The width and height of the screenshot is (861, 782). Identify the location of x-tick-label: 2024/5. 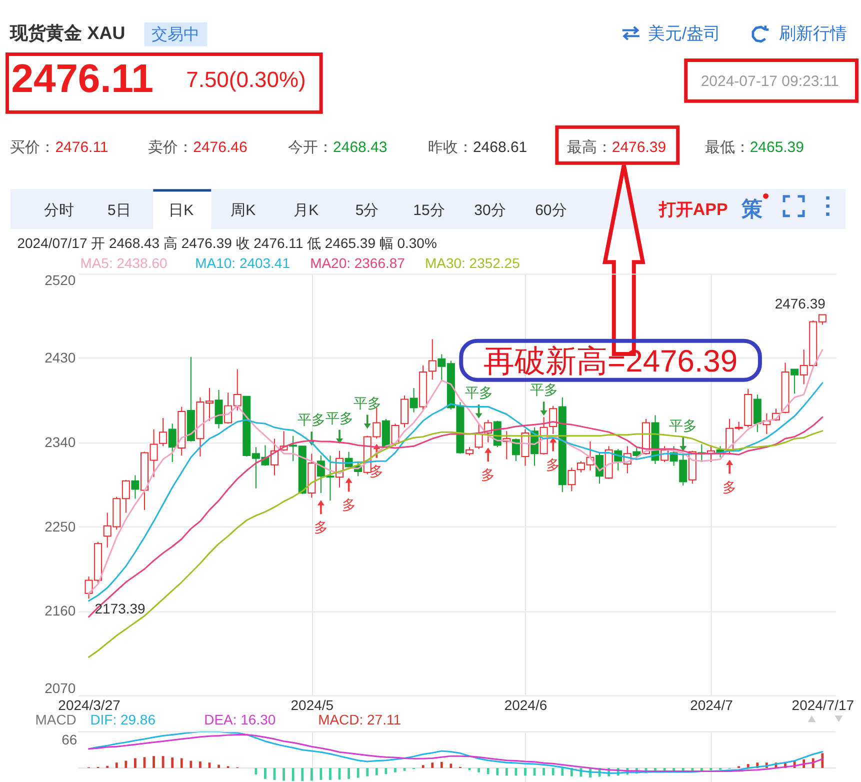
(312, 705).